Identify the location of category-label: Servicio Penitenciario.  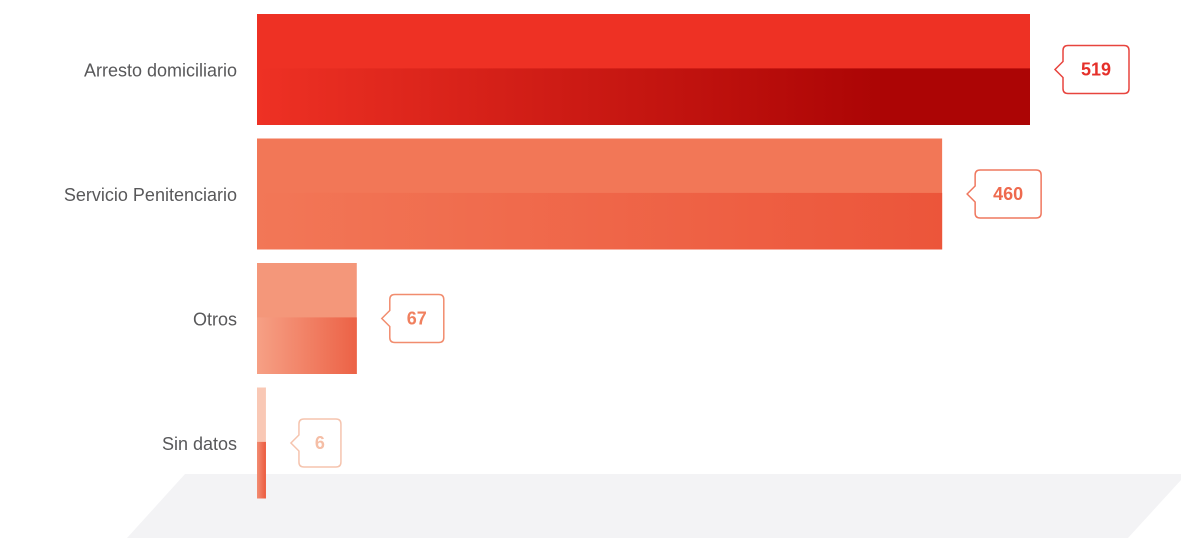
(150, 195).